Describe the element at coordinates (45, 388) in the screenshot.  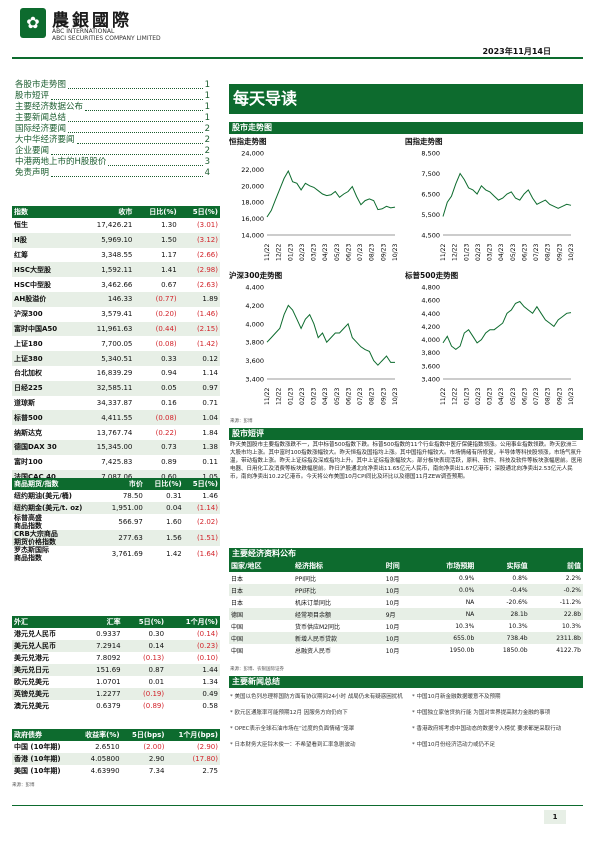
I see `table-cell: 日经225` at that location.